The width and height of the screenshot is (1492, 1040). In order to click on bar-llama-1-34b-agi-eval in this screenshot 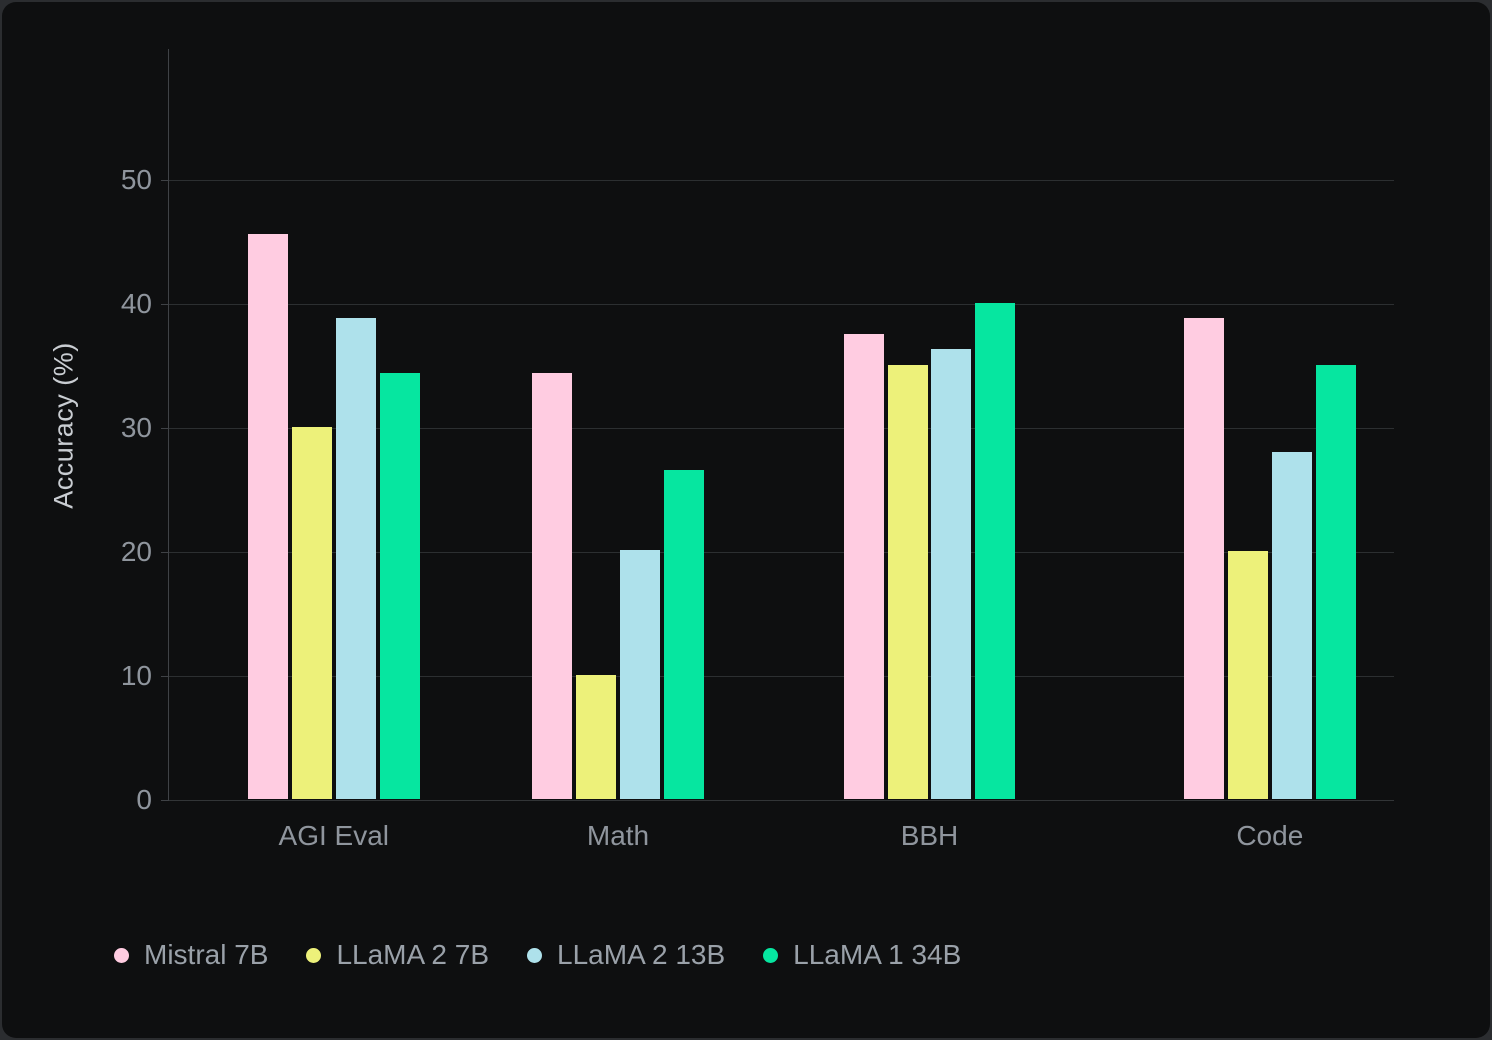, I will do `click(399, 586)`.